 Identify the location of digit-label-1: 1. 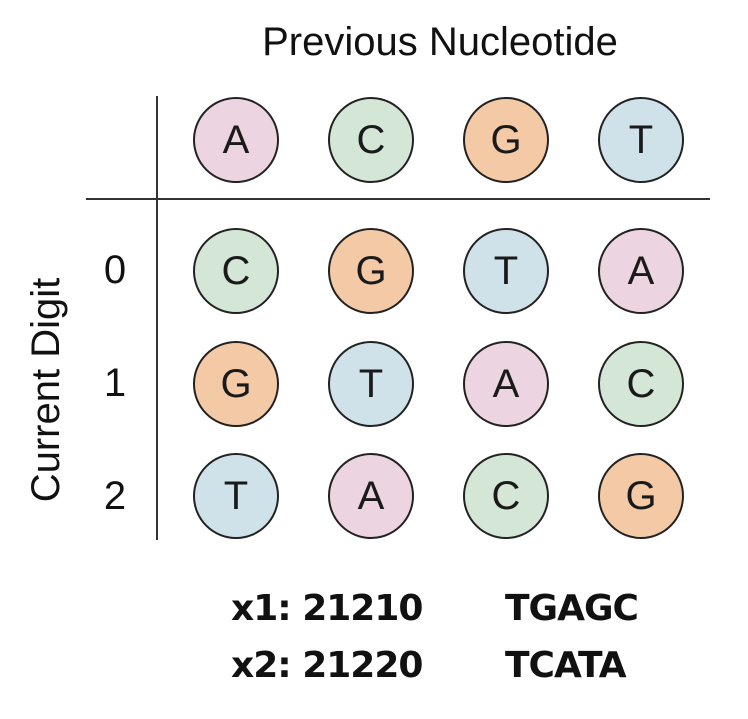
(115, 383).